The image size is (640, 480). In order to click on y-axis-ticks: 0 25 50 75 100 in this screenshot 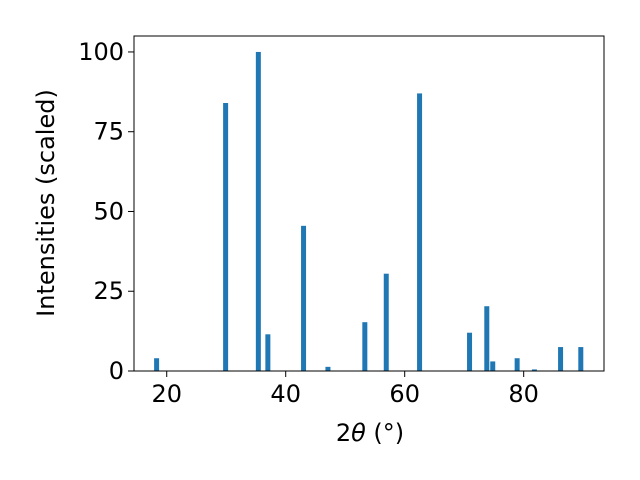, I will do `click(106, 211)`.